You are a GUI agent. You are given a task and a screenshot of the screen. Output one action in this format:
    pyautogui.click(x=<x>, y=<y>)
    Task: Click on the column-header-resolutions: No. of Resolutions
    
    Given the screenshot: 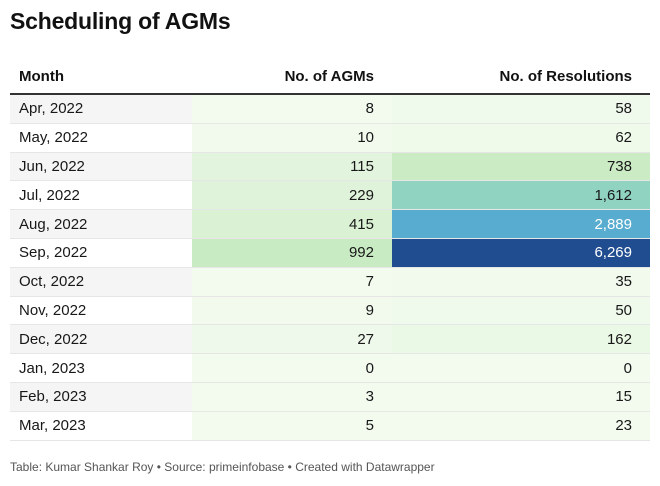 What is the action you would take?
    pyautogui.click(x=521, y=77)
    